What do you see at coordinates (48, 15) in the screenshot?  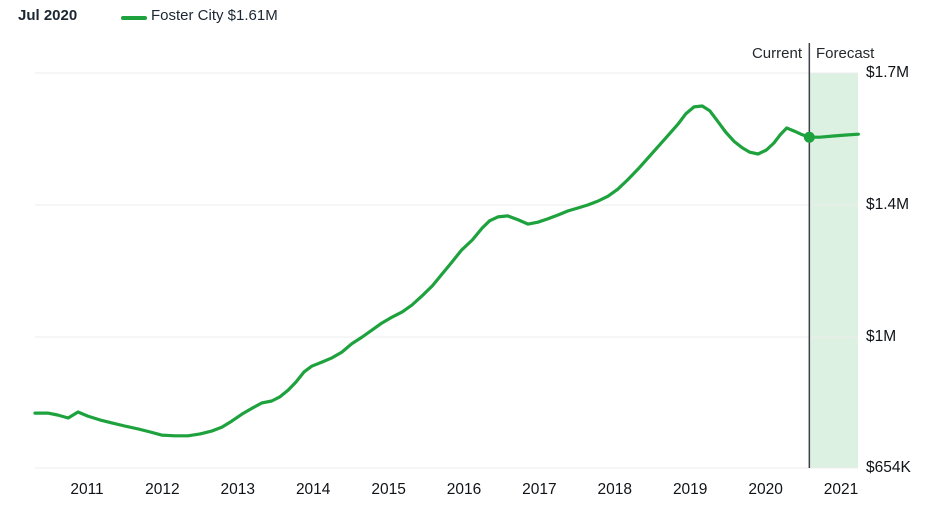 I see `hovered-date-label: Jul 2020` at bounding box center [48, 15].